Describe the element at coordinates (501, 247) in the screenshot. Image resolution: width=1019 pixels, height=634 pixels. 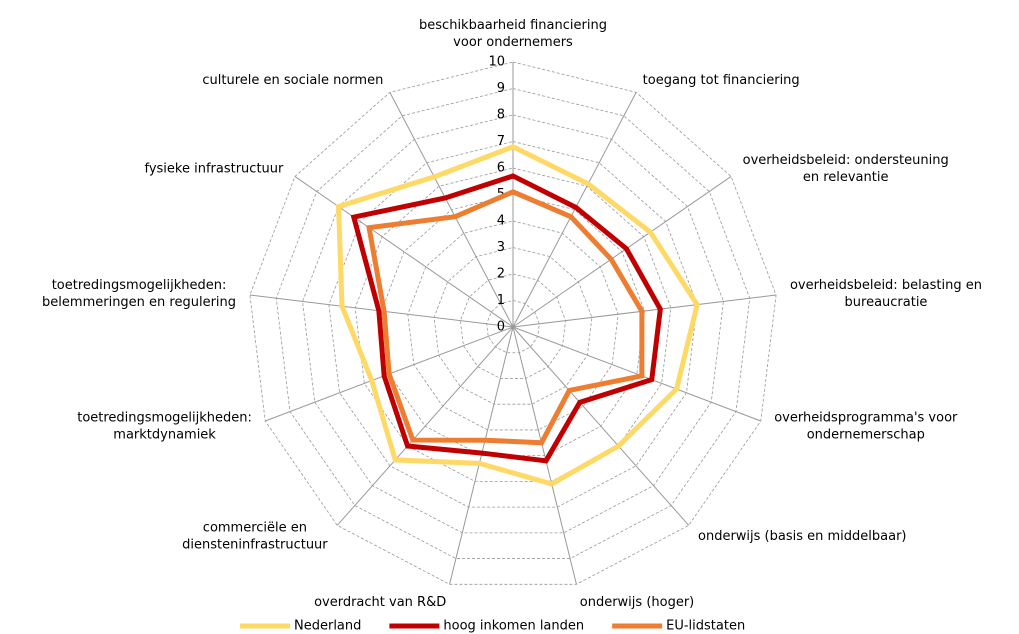
I see `r-tick-label: 3` at that location.